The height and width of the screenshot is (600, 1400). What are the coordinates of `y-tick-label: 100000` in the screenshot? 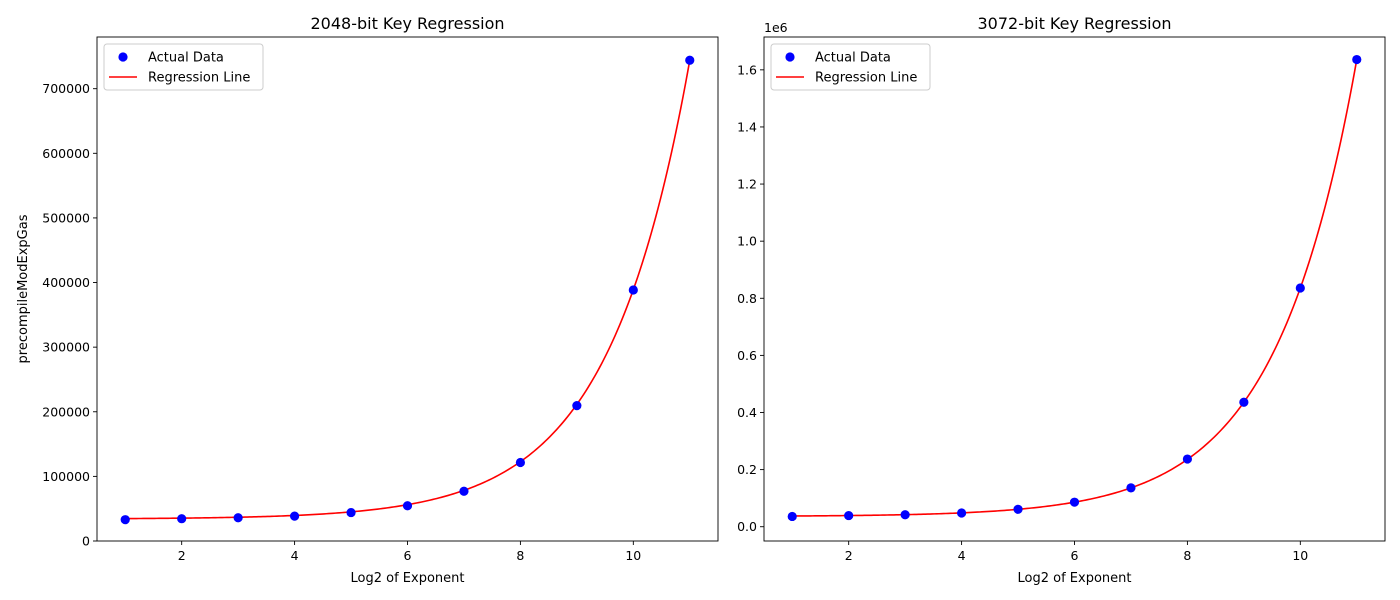 It's located at (66, 476).